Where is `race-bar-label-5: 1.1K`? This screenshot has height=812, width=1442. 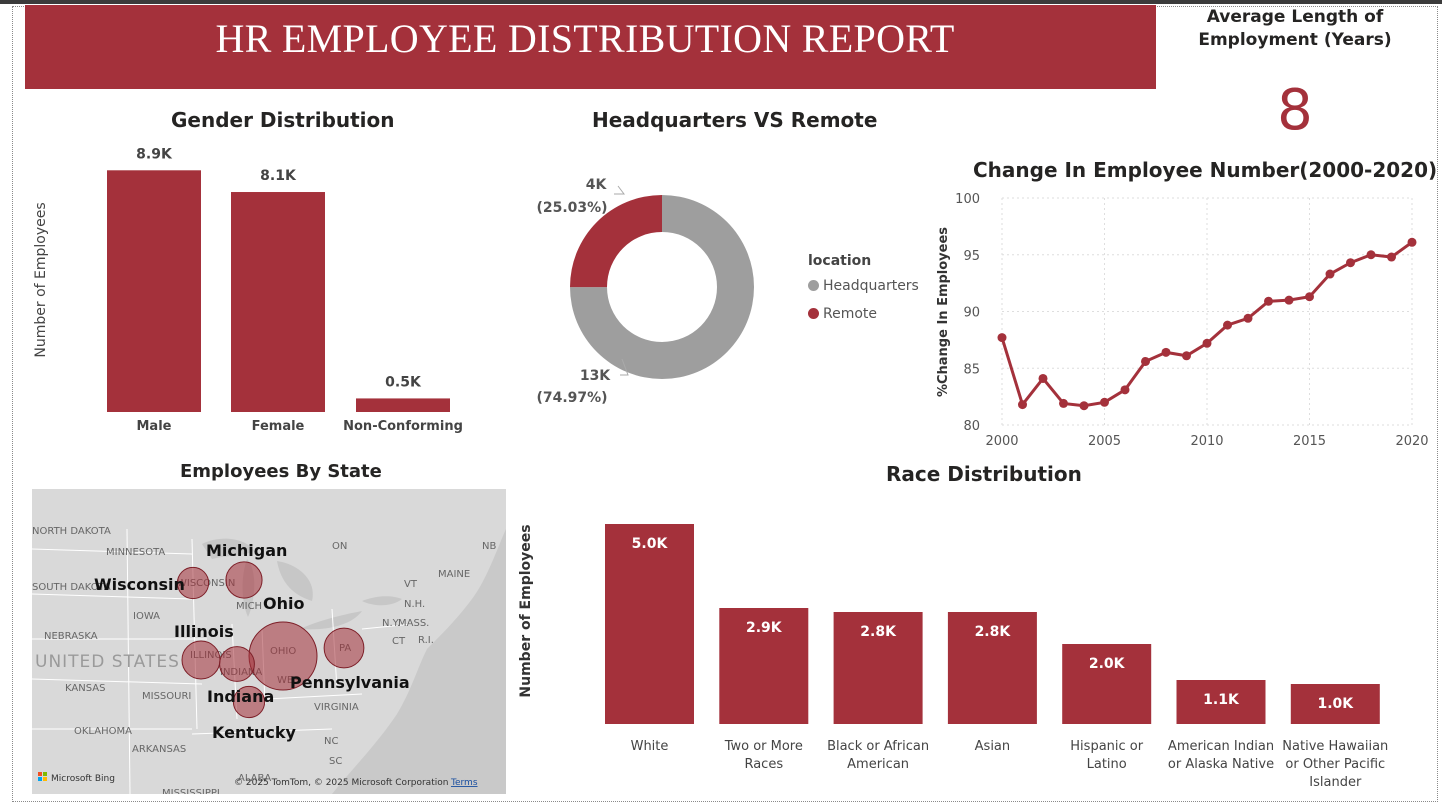 race-bar-label-5: 1.1K is located at coordinates (1221, 700).